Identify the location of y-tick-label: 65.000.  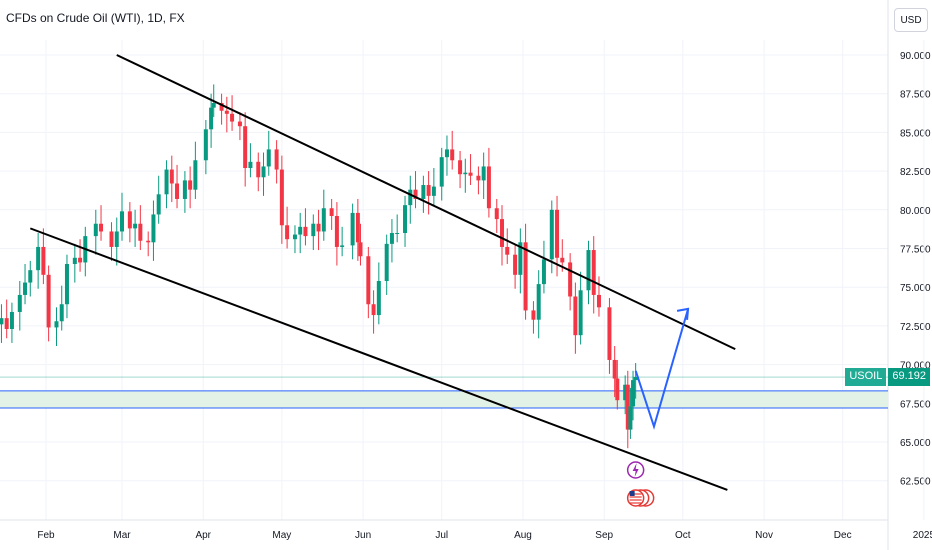
(915, 443).